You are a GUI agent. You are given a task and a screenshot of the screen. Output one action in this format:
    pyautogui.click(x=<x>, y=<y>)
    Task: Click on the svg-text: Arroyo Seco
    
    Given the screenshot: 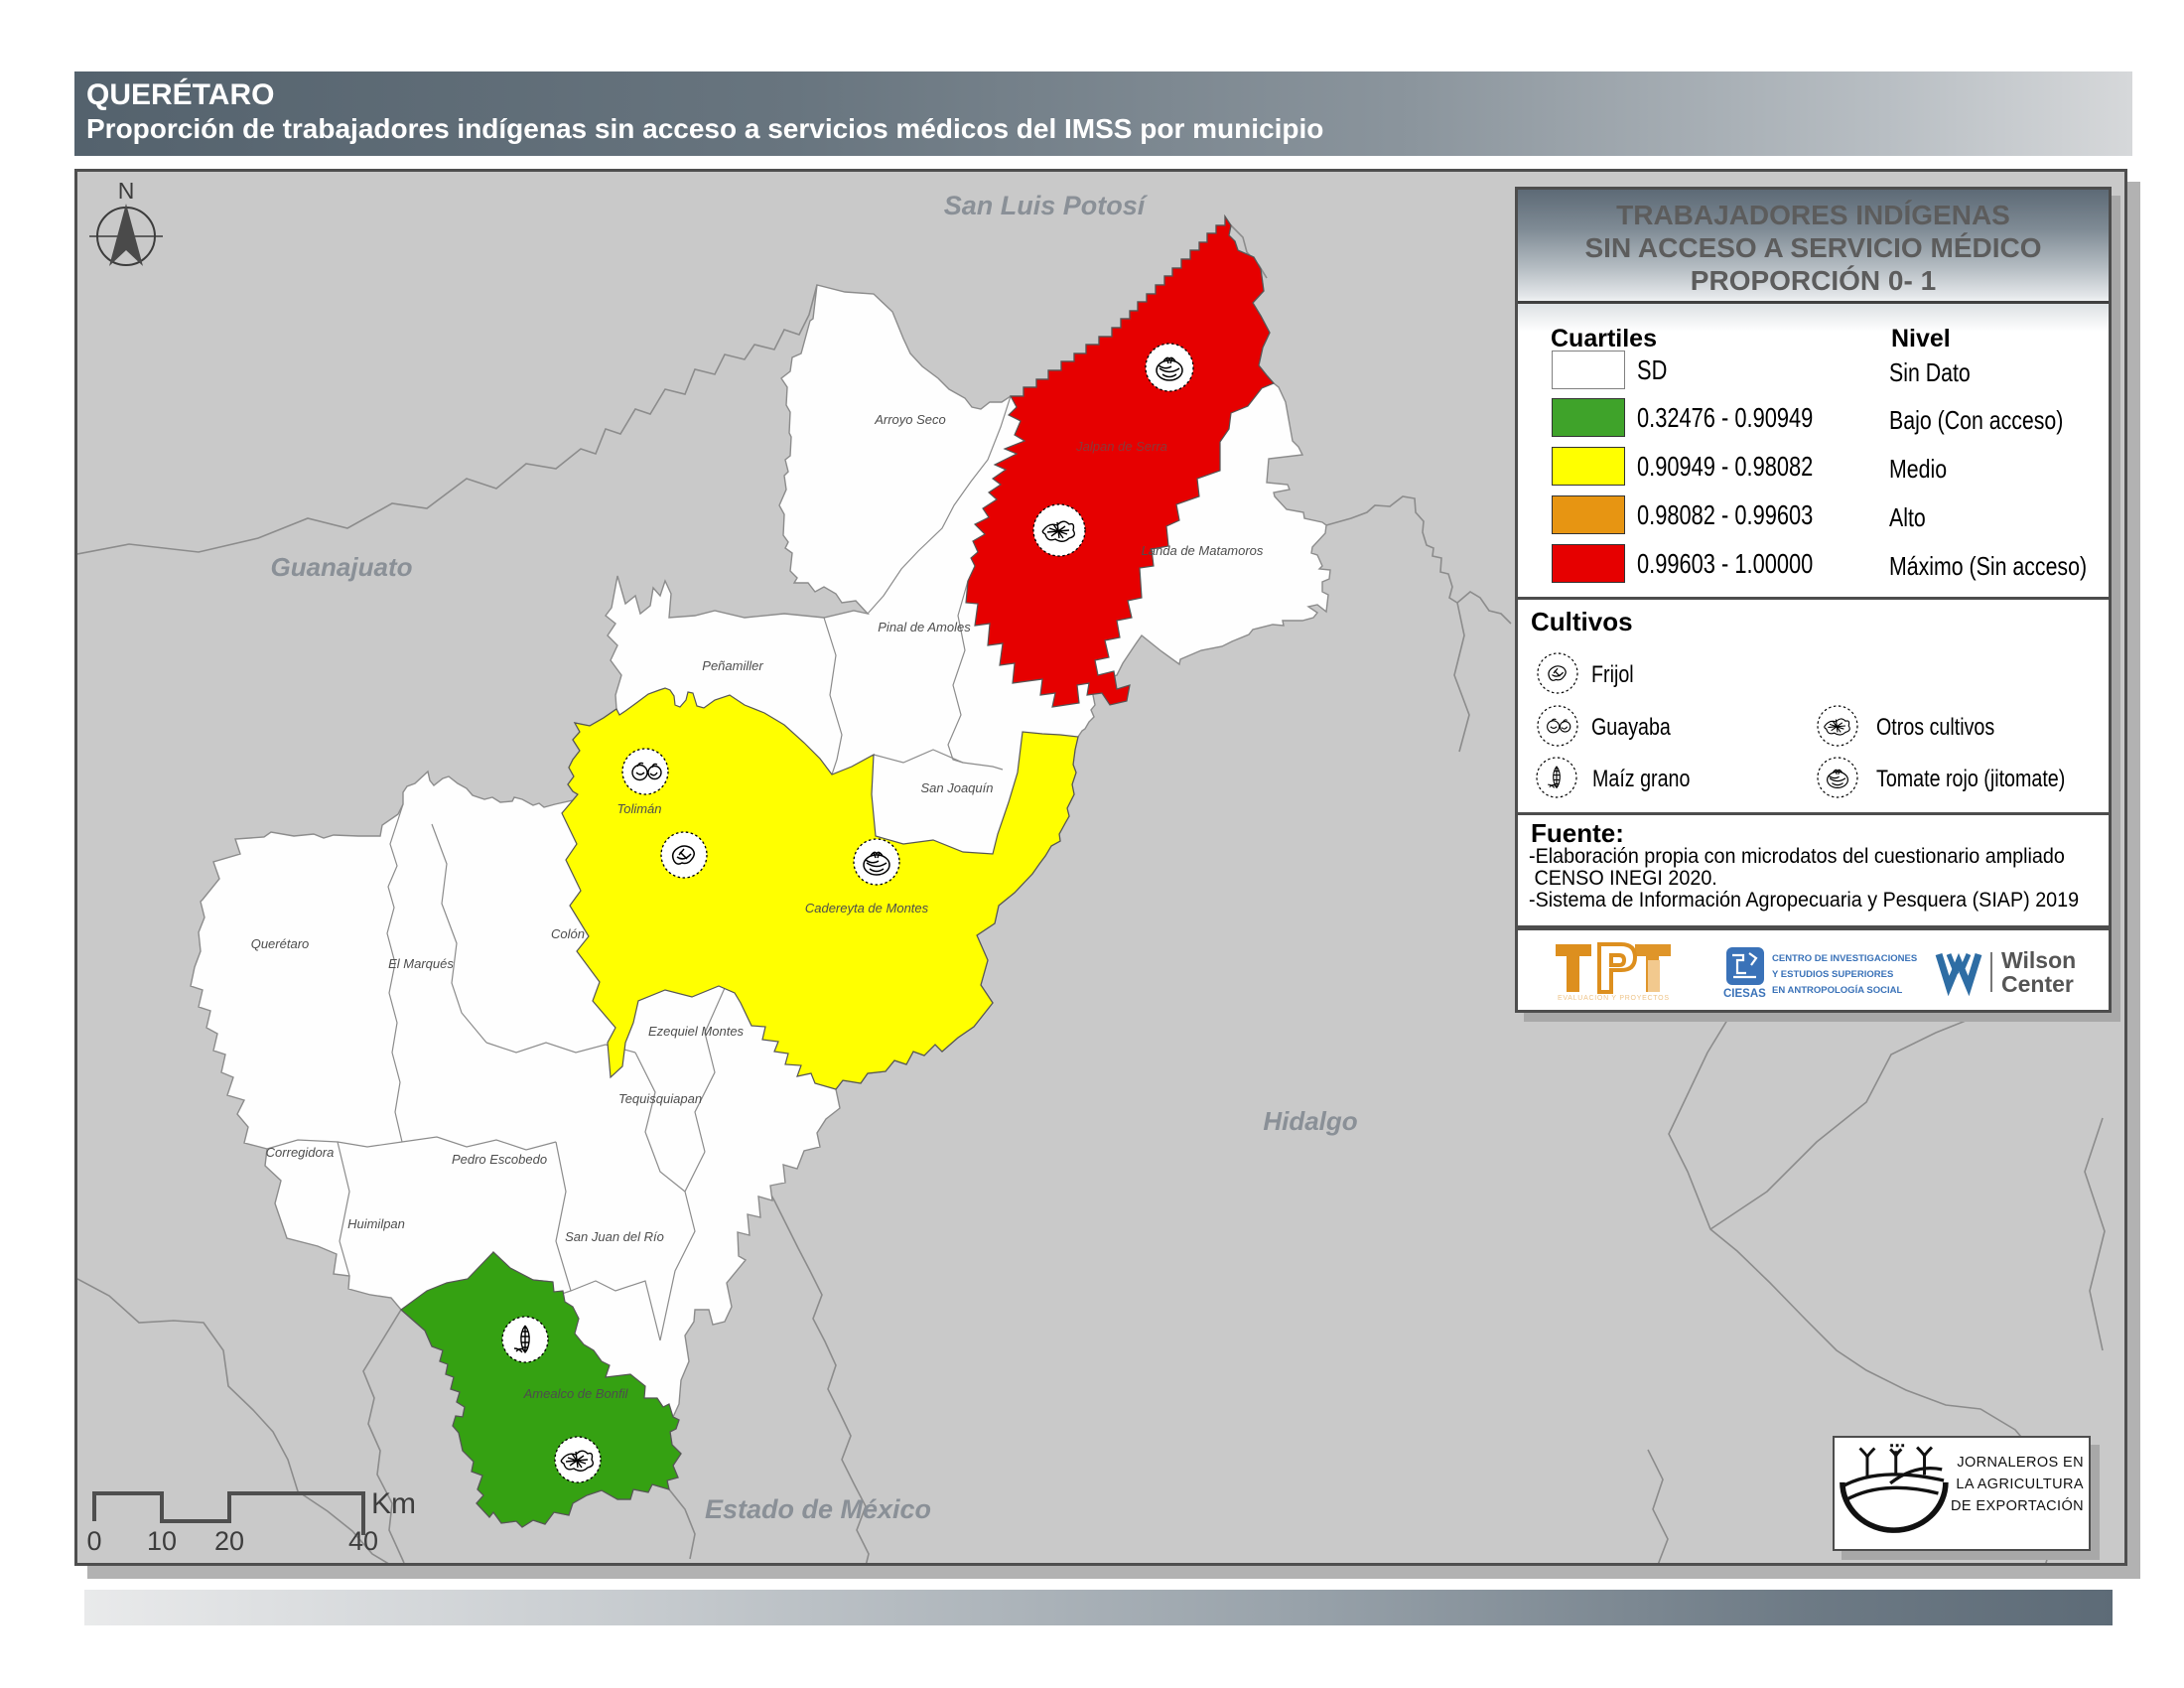 What is the action you would take?
    pyautogui.click(x=910, y=419)
    